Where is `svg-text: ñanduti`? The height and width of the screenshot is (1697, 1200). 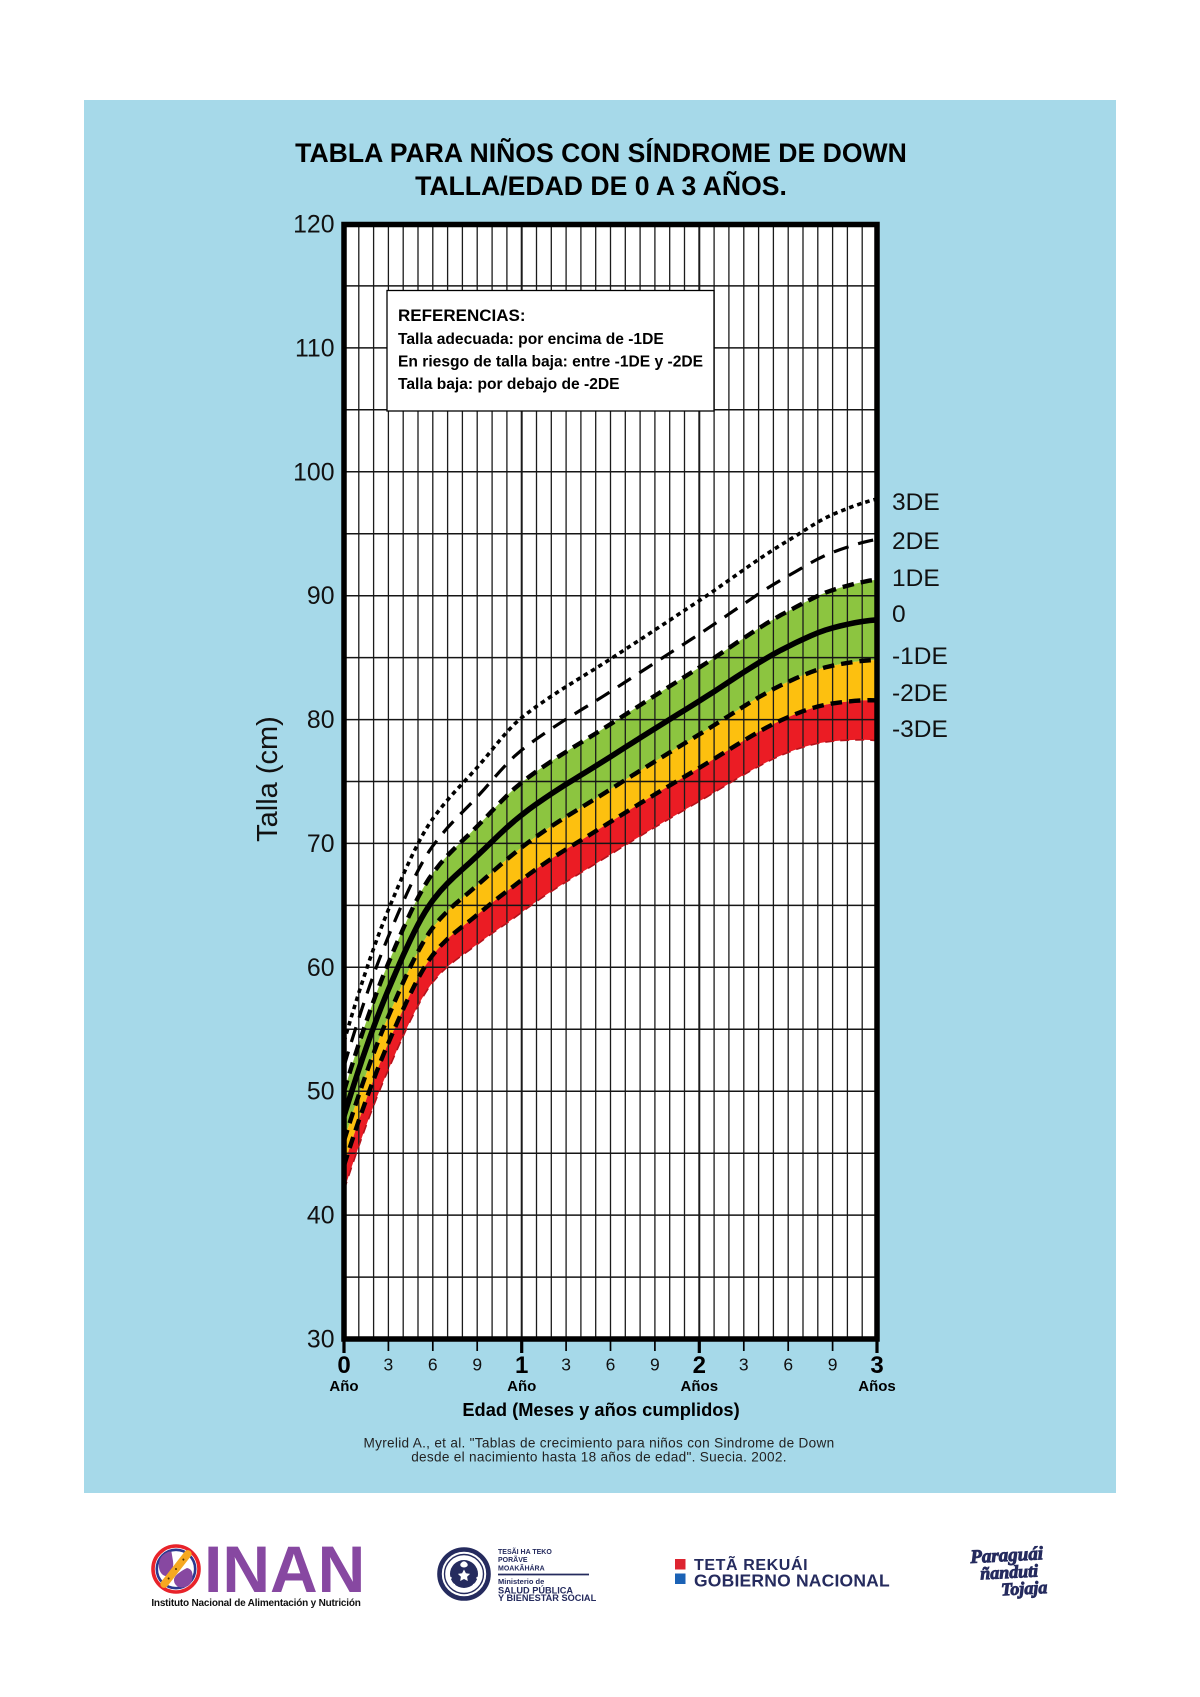 svg-text: ñanduti is located at coordinates (1009, 1572).